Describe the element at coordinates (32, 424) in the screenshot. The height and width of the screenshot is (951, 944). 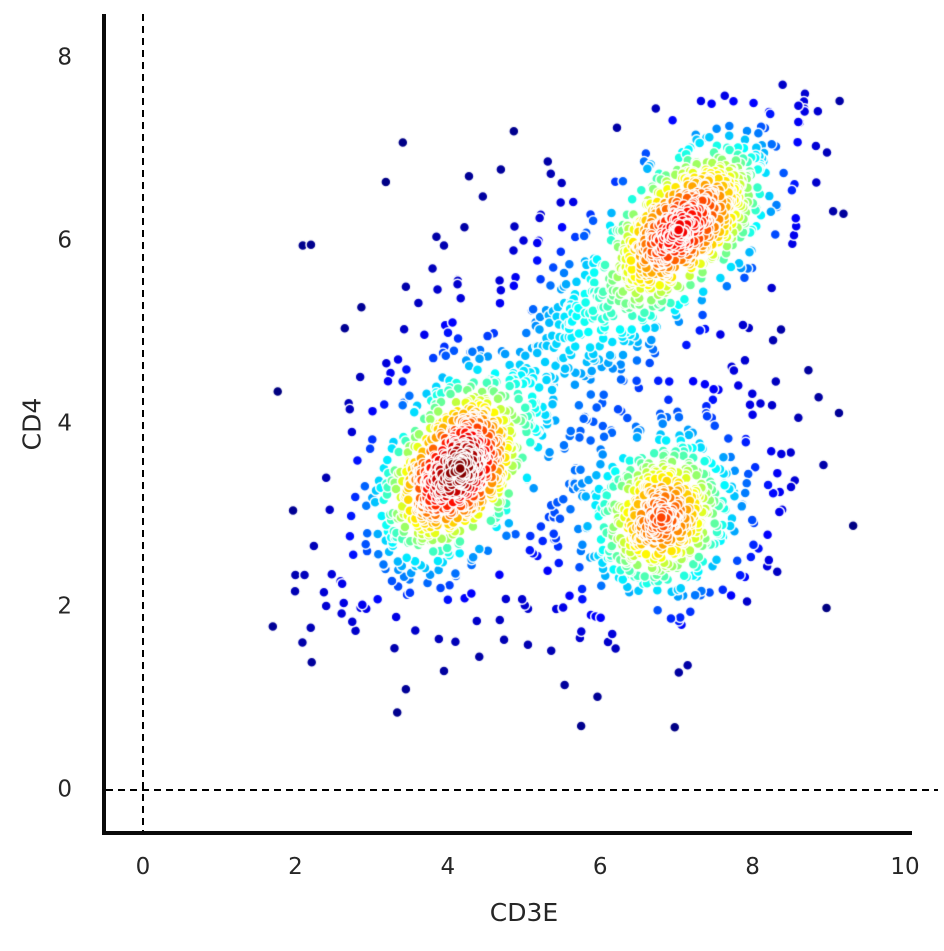
I see `y-axis-label: CD4` at that location.